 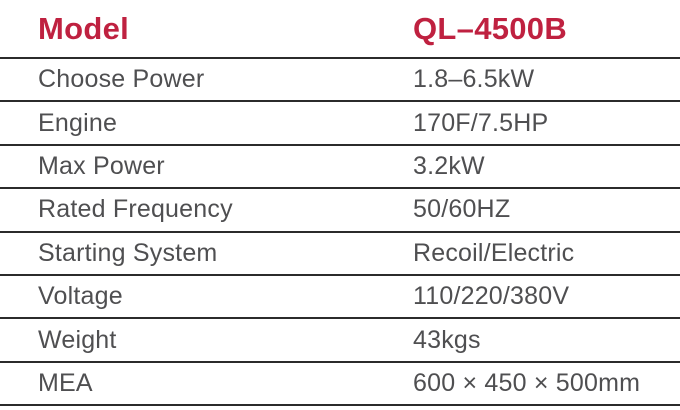 What do you see at coordinates (340, 252) in the screenshot?
I see `spec-row-starting-system: Starting System Recoil/Electric` at bounding box center [340, 252].